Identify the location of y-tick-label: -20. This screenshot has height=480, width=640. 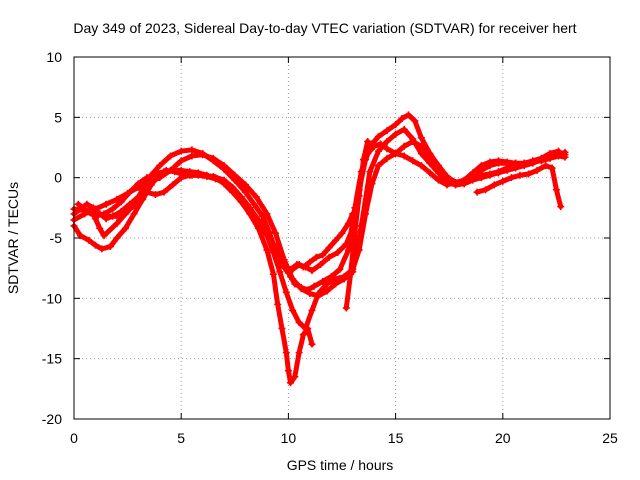
(52, 419).